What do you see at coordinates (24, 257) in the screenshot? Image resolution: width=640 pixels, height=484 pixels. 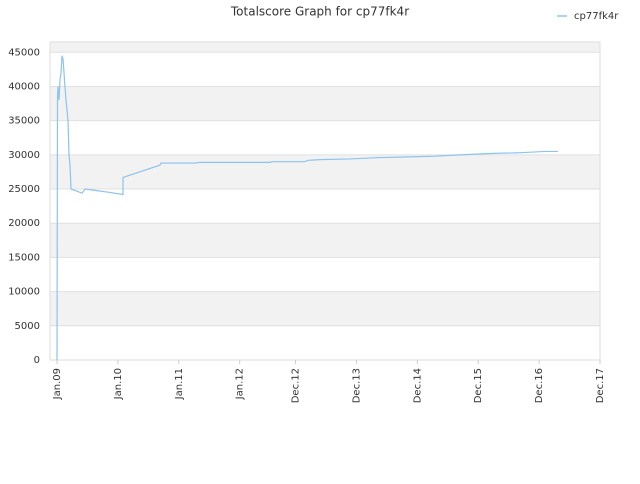 I see `y-tick-label: 15000` at bounding box center [24, 257].